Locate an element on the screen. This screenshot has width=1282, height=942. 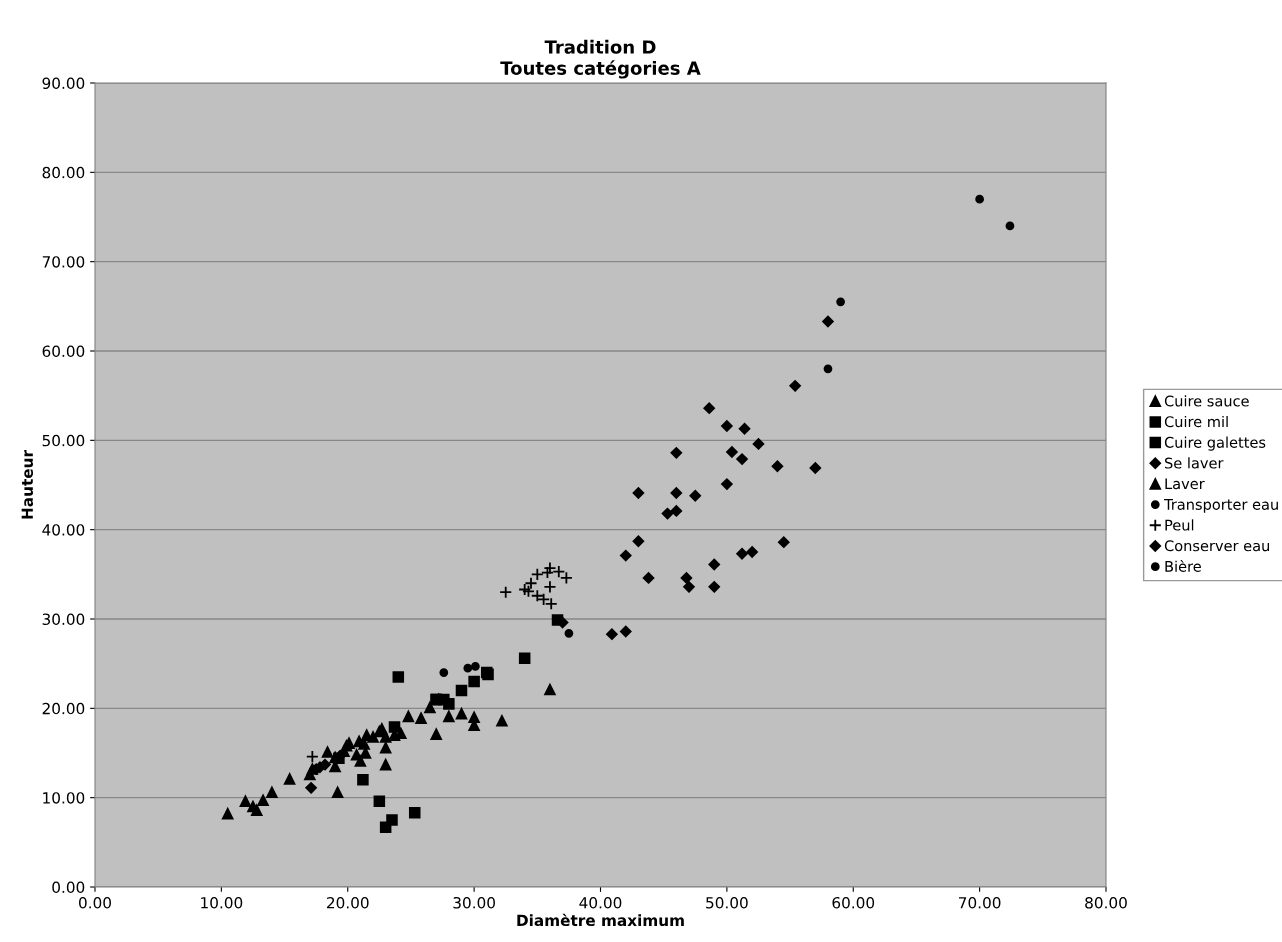
legend-label: Cuire mil is located at coordinates (1196, 421).